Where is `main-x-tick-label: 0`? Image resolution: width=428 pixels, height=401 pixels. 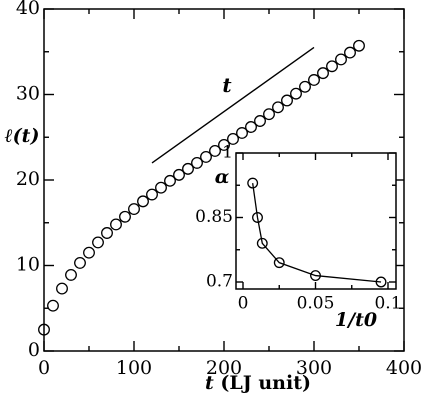 main-x-tick-label: 0 is located at coordinates (44, 368).